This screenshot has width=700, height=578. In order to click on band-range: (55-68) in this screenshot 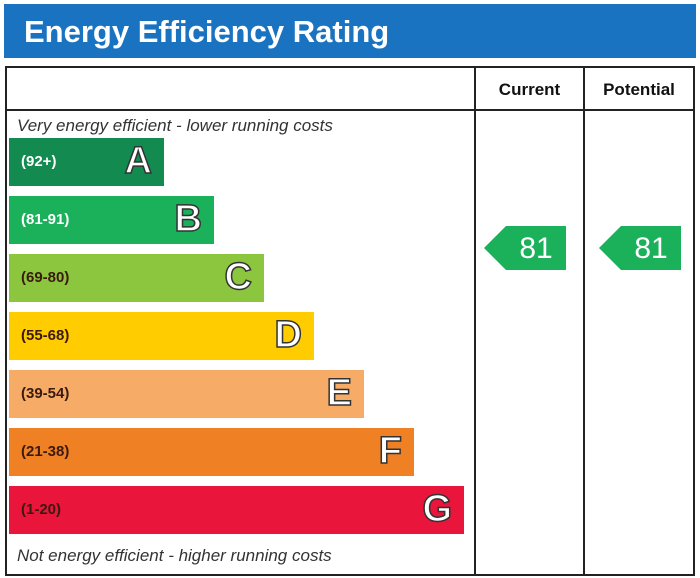, I will do `click(45, 335)`.